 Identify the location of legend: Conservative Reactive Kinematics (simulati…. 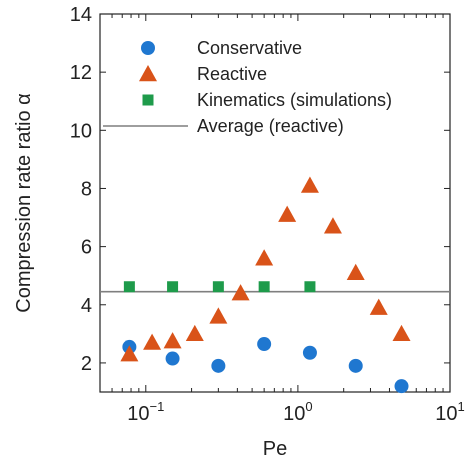
(247, 87).